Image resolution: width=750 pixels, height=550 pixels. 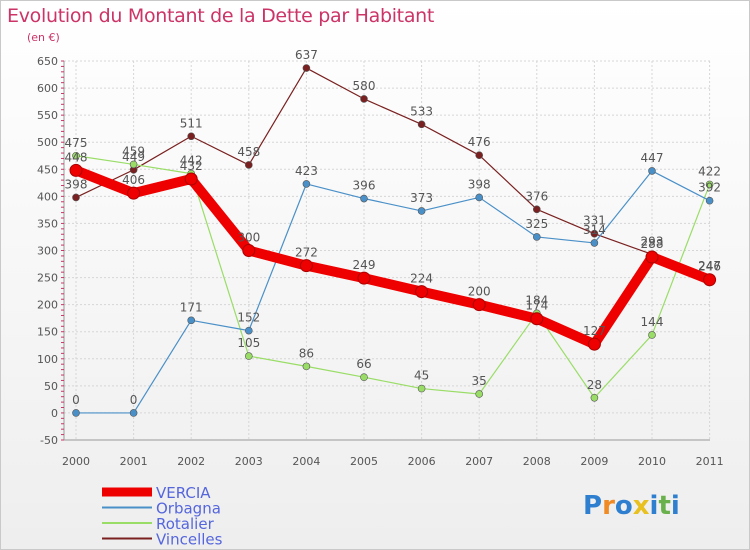 What do you see at coordinates (191, 307) in the screenshot?
I see `data-label: 171` at bounding box center [191, 307].